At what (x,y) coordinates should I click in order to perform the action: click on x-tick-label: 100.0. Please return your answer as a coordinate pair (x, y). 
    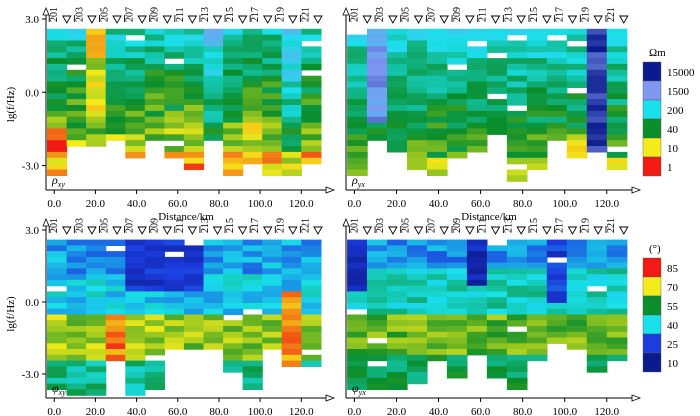
    Looking at the image, I should click on (260, 204).